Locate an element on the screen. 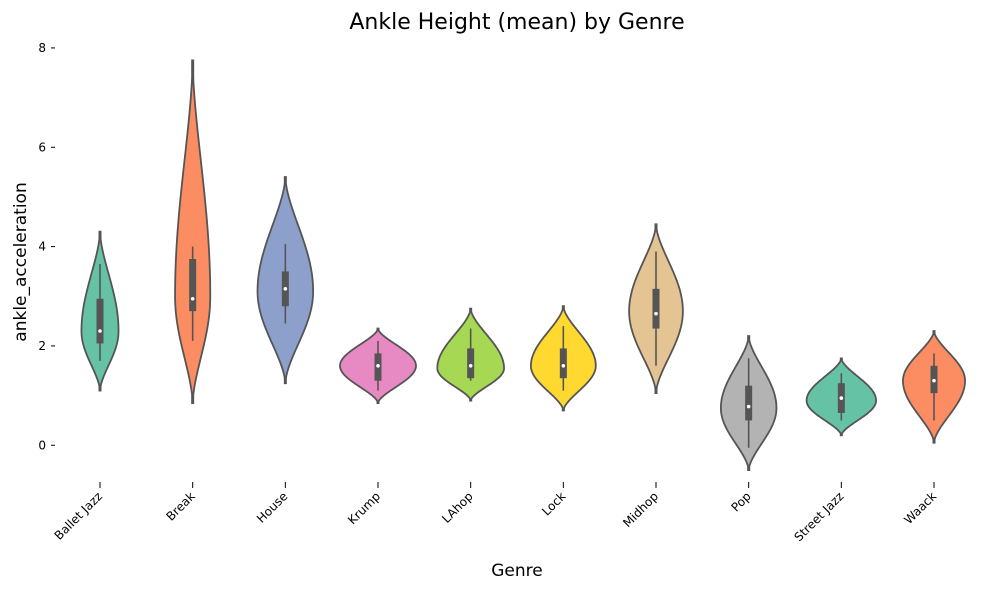 The image size is (989, 590). x-tick-label: Lock is located at coordinates (553, 503).